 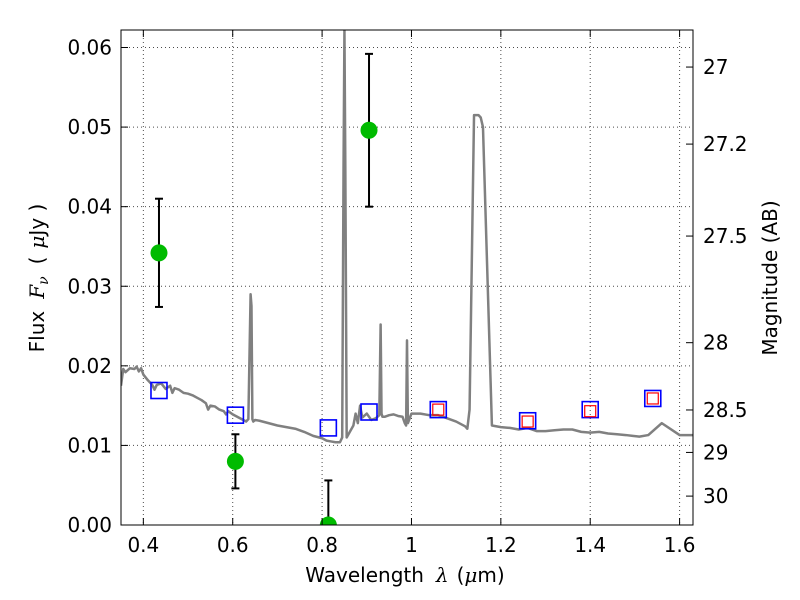 I want to click on y2-tick-label: 27.2, so click(x=725, y=144).